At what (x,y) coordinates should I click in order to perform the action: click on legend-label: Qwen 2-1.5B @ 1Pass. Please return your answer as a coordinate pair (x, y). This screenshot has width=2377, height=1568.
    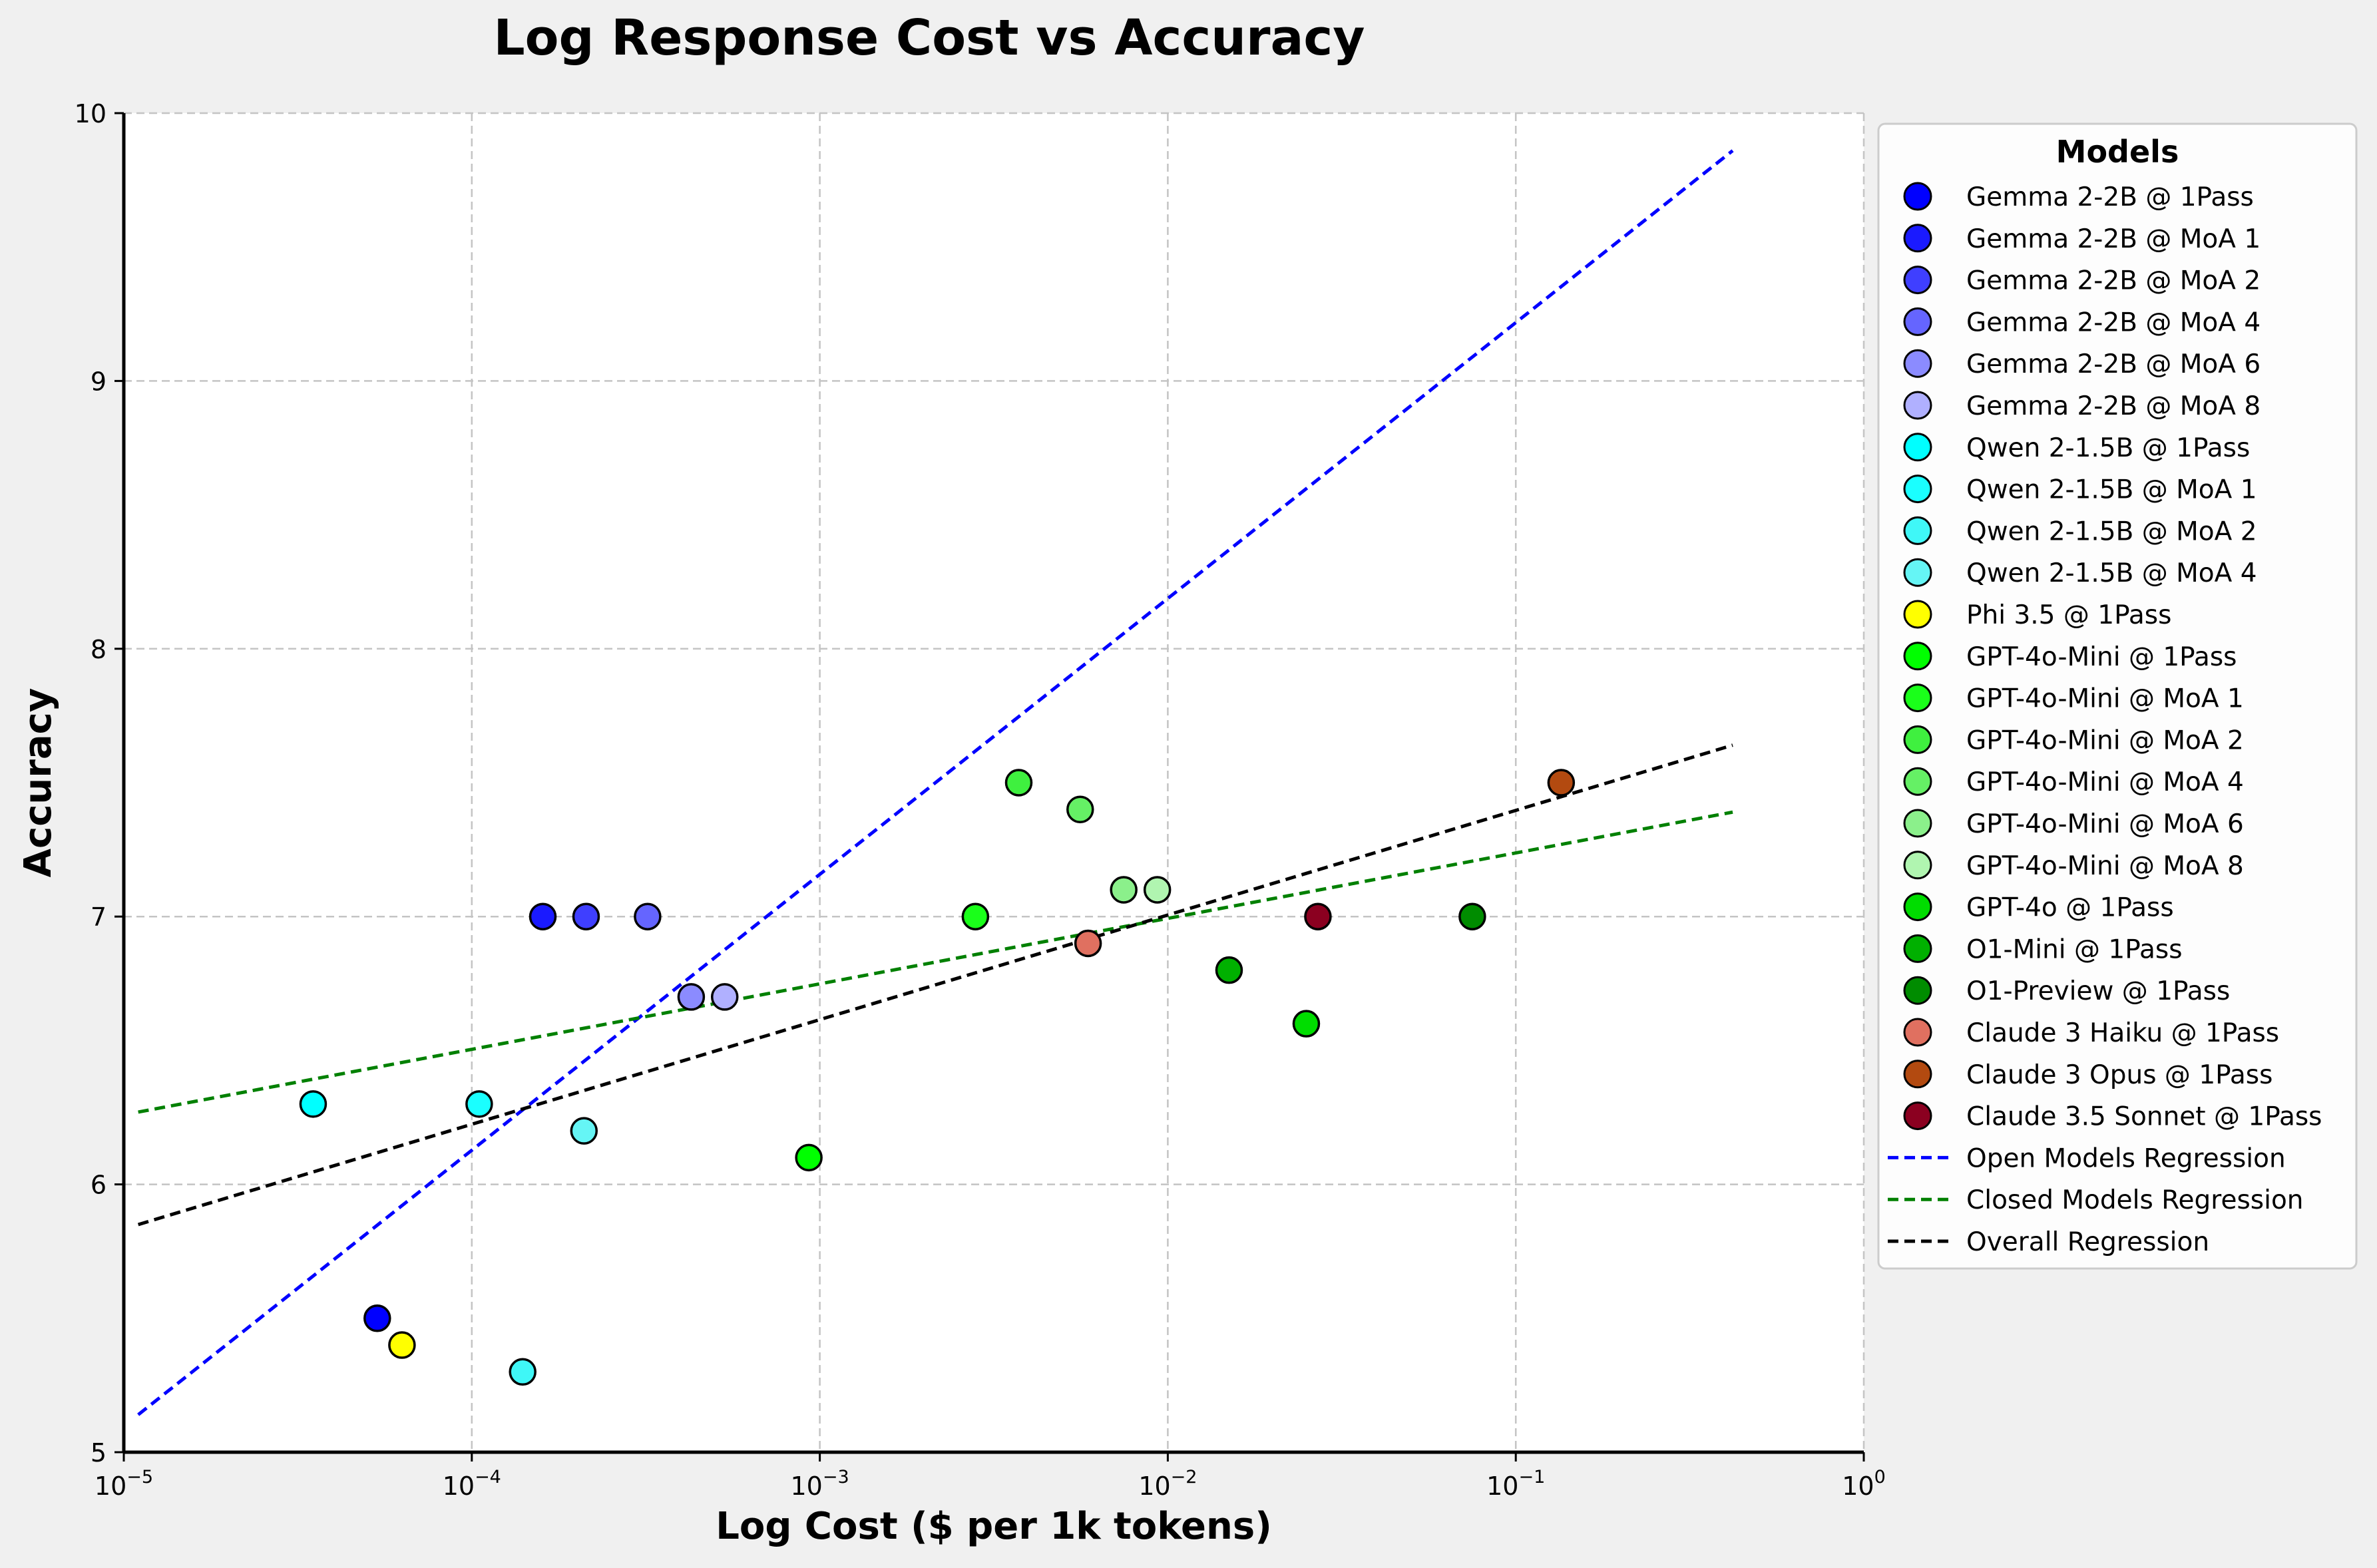
    Looking at the image, I should click on (2108, 448).